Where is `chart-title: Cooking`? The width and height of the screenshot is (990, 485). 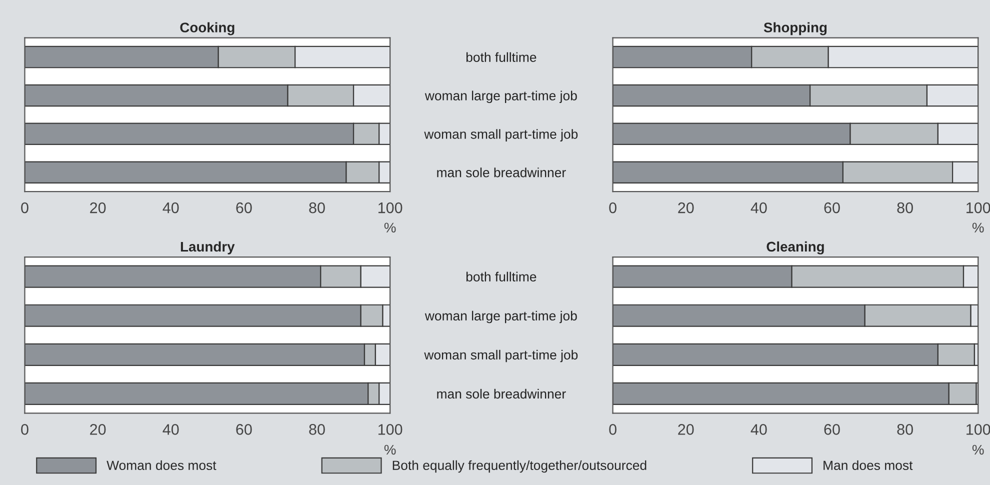 chart-title: Cooking is located at coordinates (207, 29).